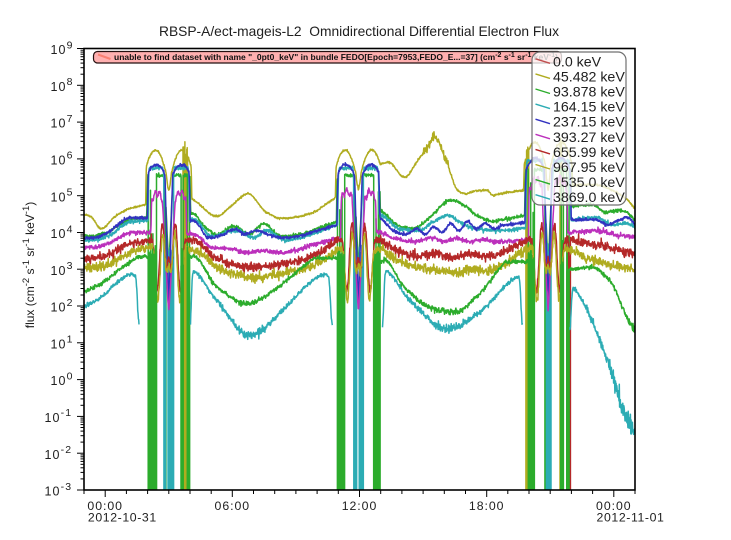 The height and width of the screenshot is (540, 731). I want to click on svg-text: 2012-10-31, so click(122, 518).